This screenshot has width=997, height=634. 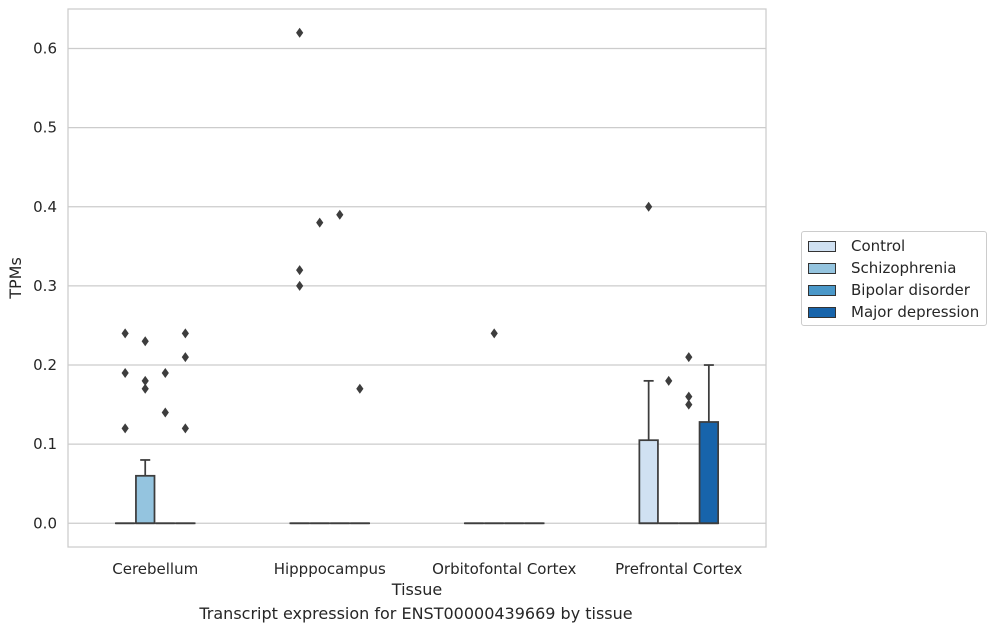 I want to click on x-tick-label: Hipppocampus, so click(x=330, y=569).